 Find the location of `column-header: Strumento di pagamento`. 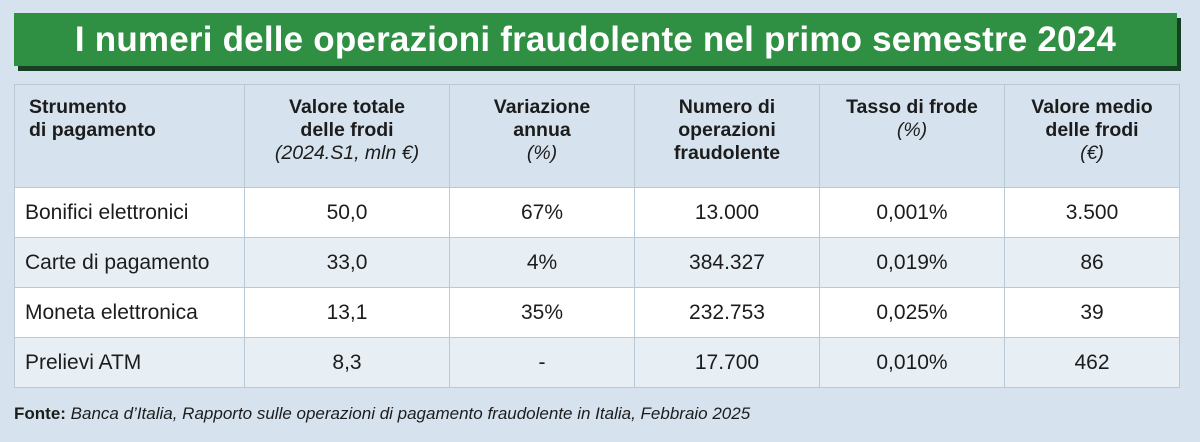

column-header: Strumento di pagamento is located at coordinates (129, 136).